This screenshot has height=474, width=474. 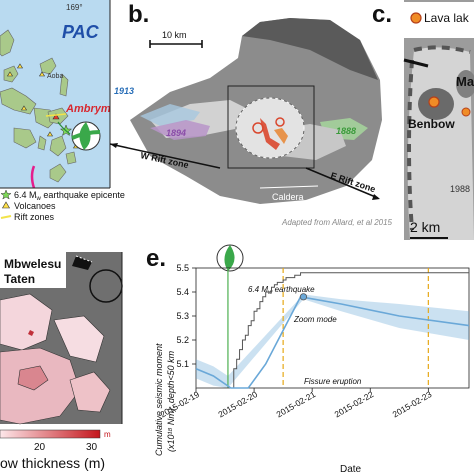 I want to click on annotation-zoom-mode: Zoom mode, so click(x=315, y=319).